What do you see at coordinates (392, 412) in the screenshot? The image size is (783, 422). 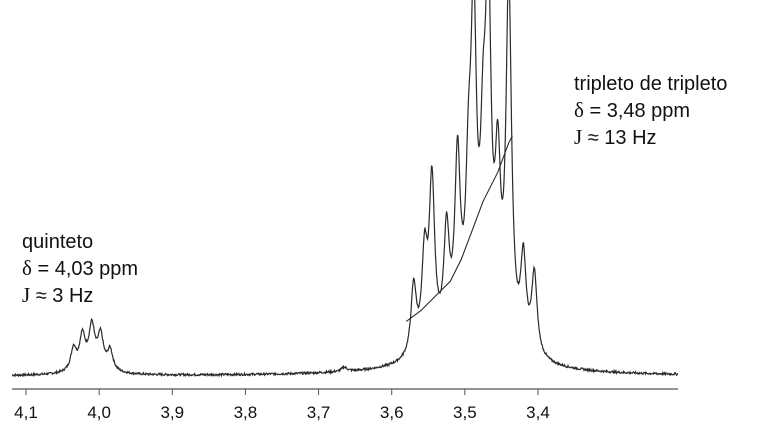 I see `x-tick-label: 3,6` at bounding box center [392, 412].